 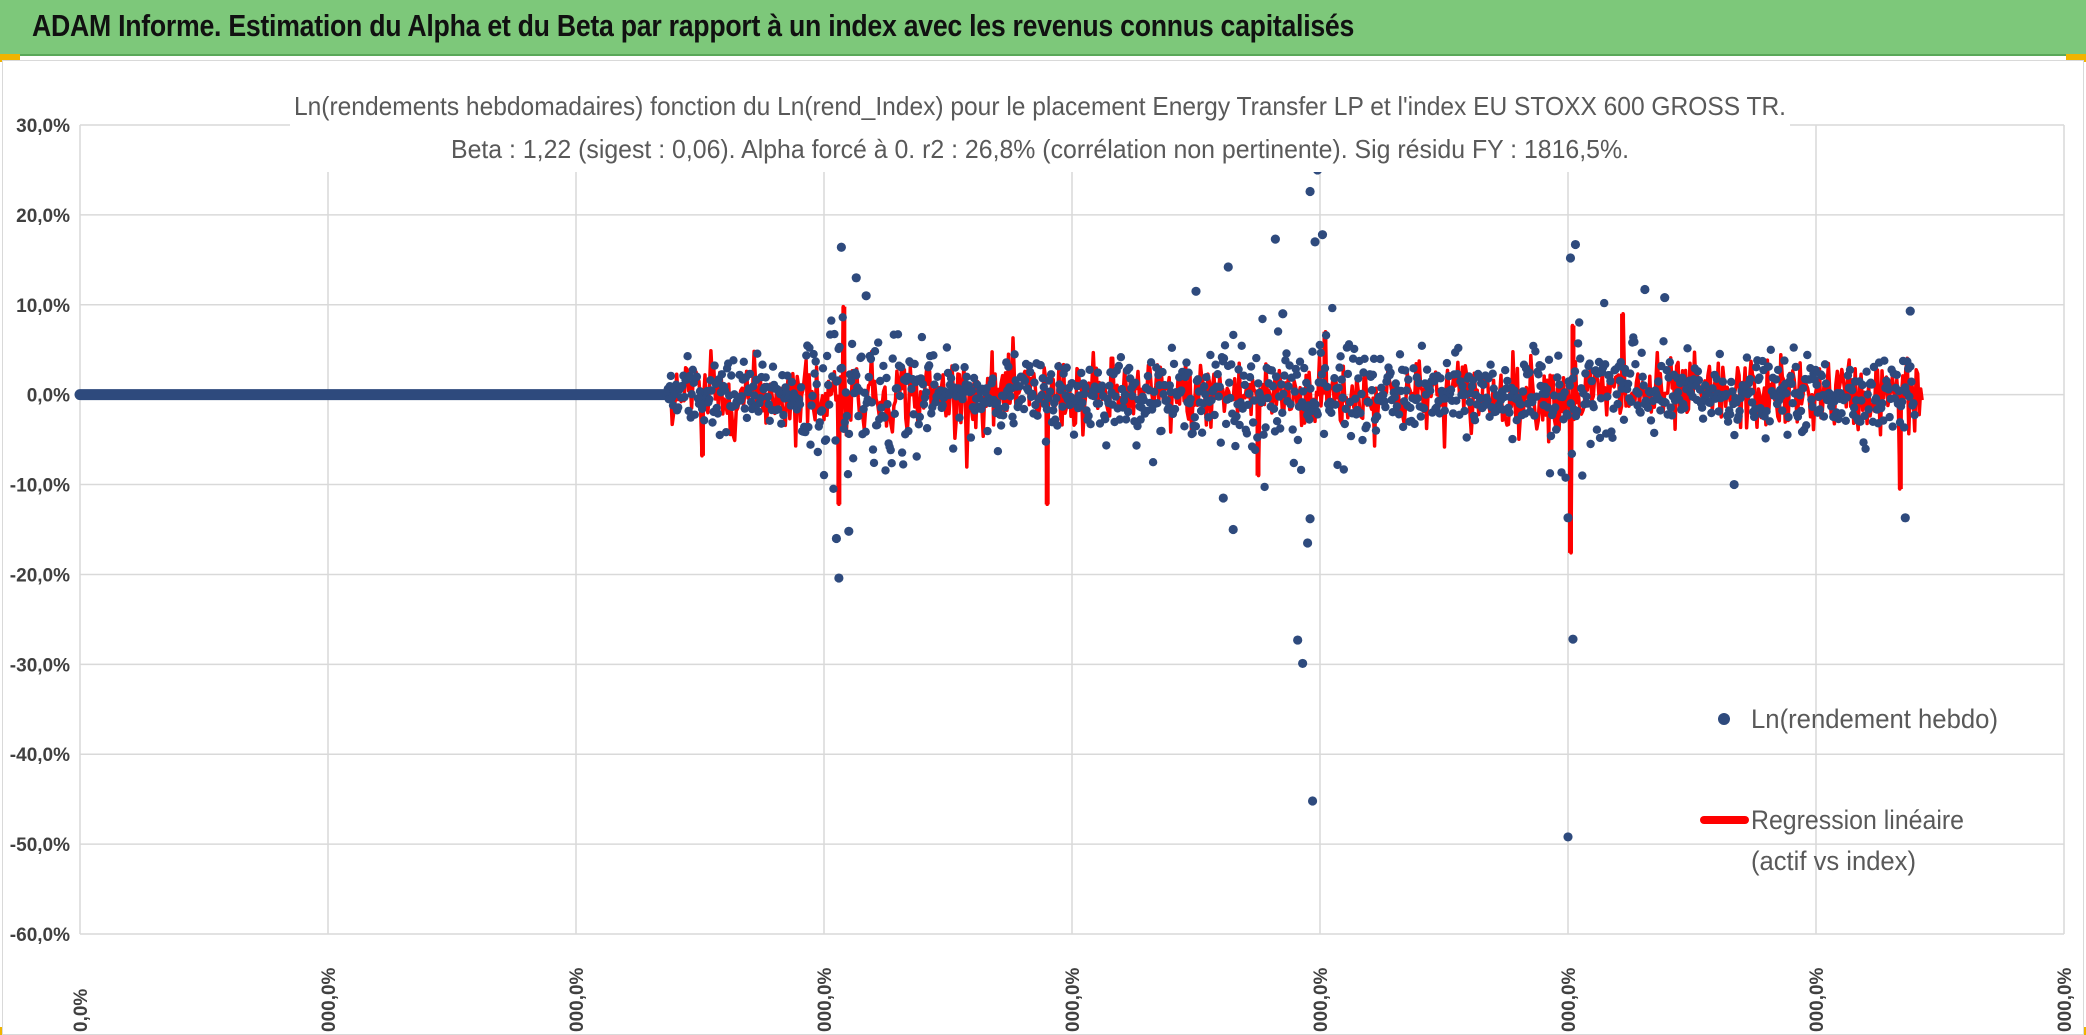 I want to click on legend-label-regression-1: Regression linéaire, so click(x=1857, y=820).